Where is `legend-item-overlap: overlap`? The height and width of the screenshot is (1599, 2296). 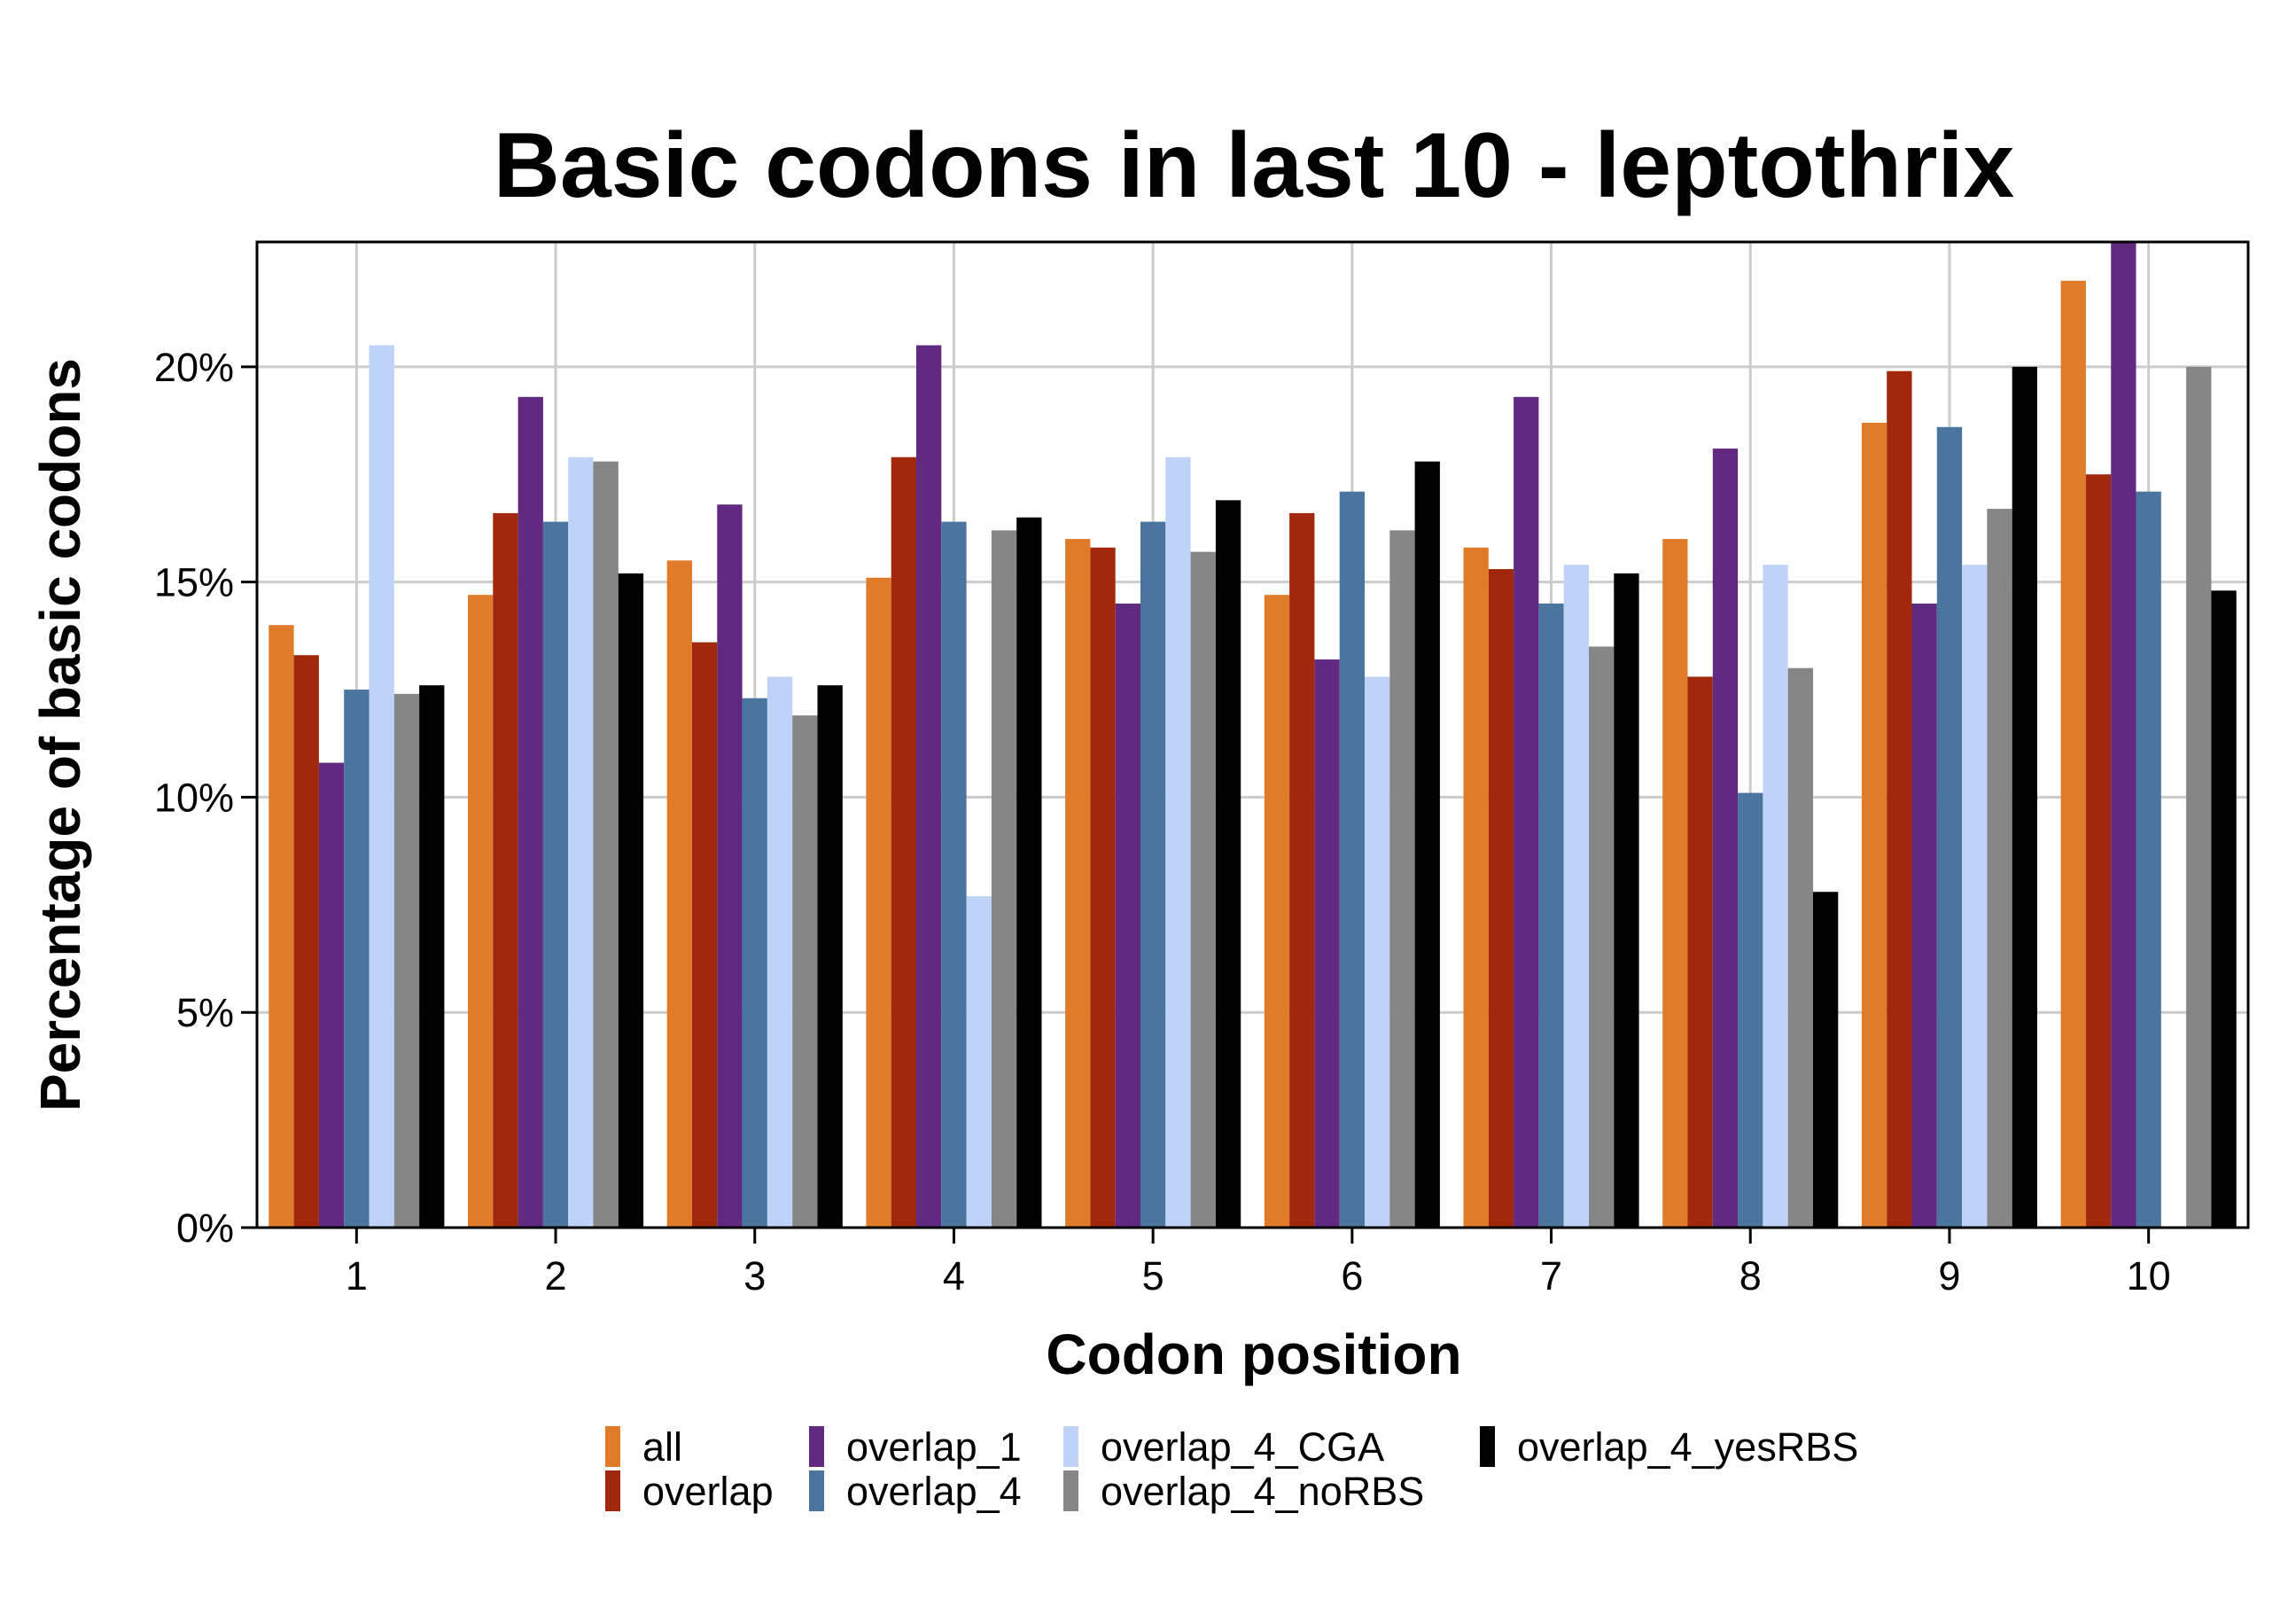 legend-item-overlap: overlap is located at coordinates (689, 1491).